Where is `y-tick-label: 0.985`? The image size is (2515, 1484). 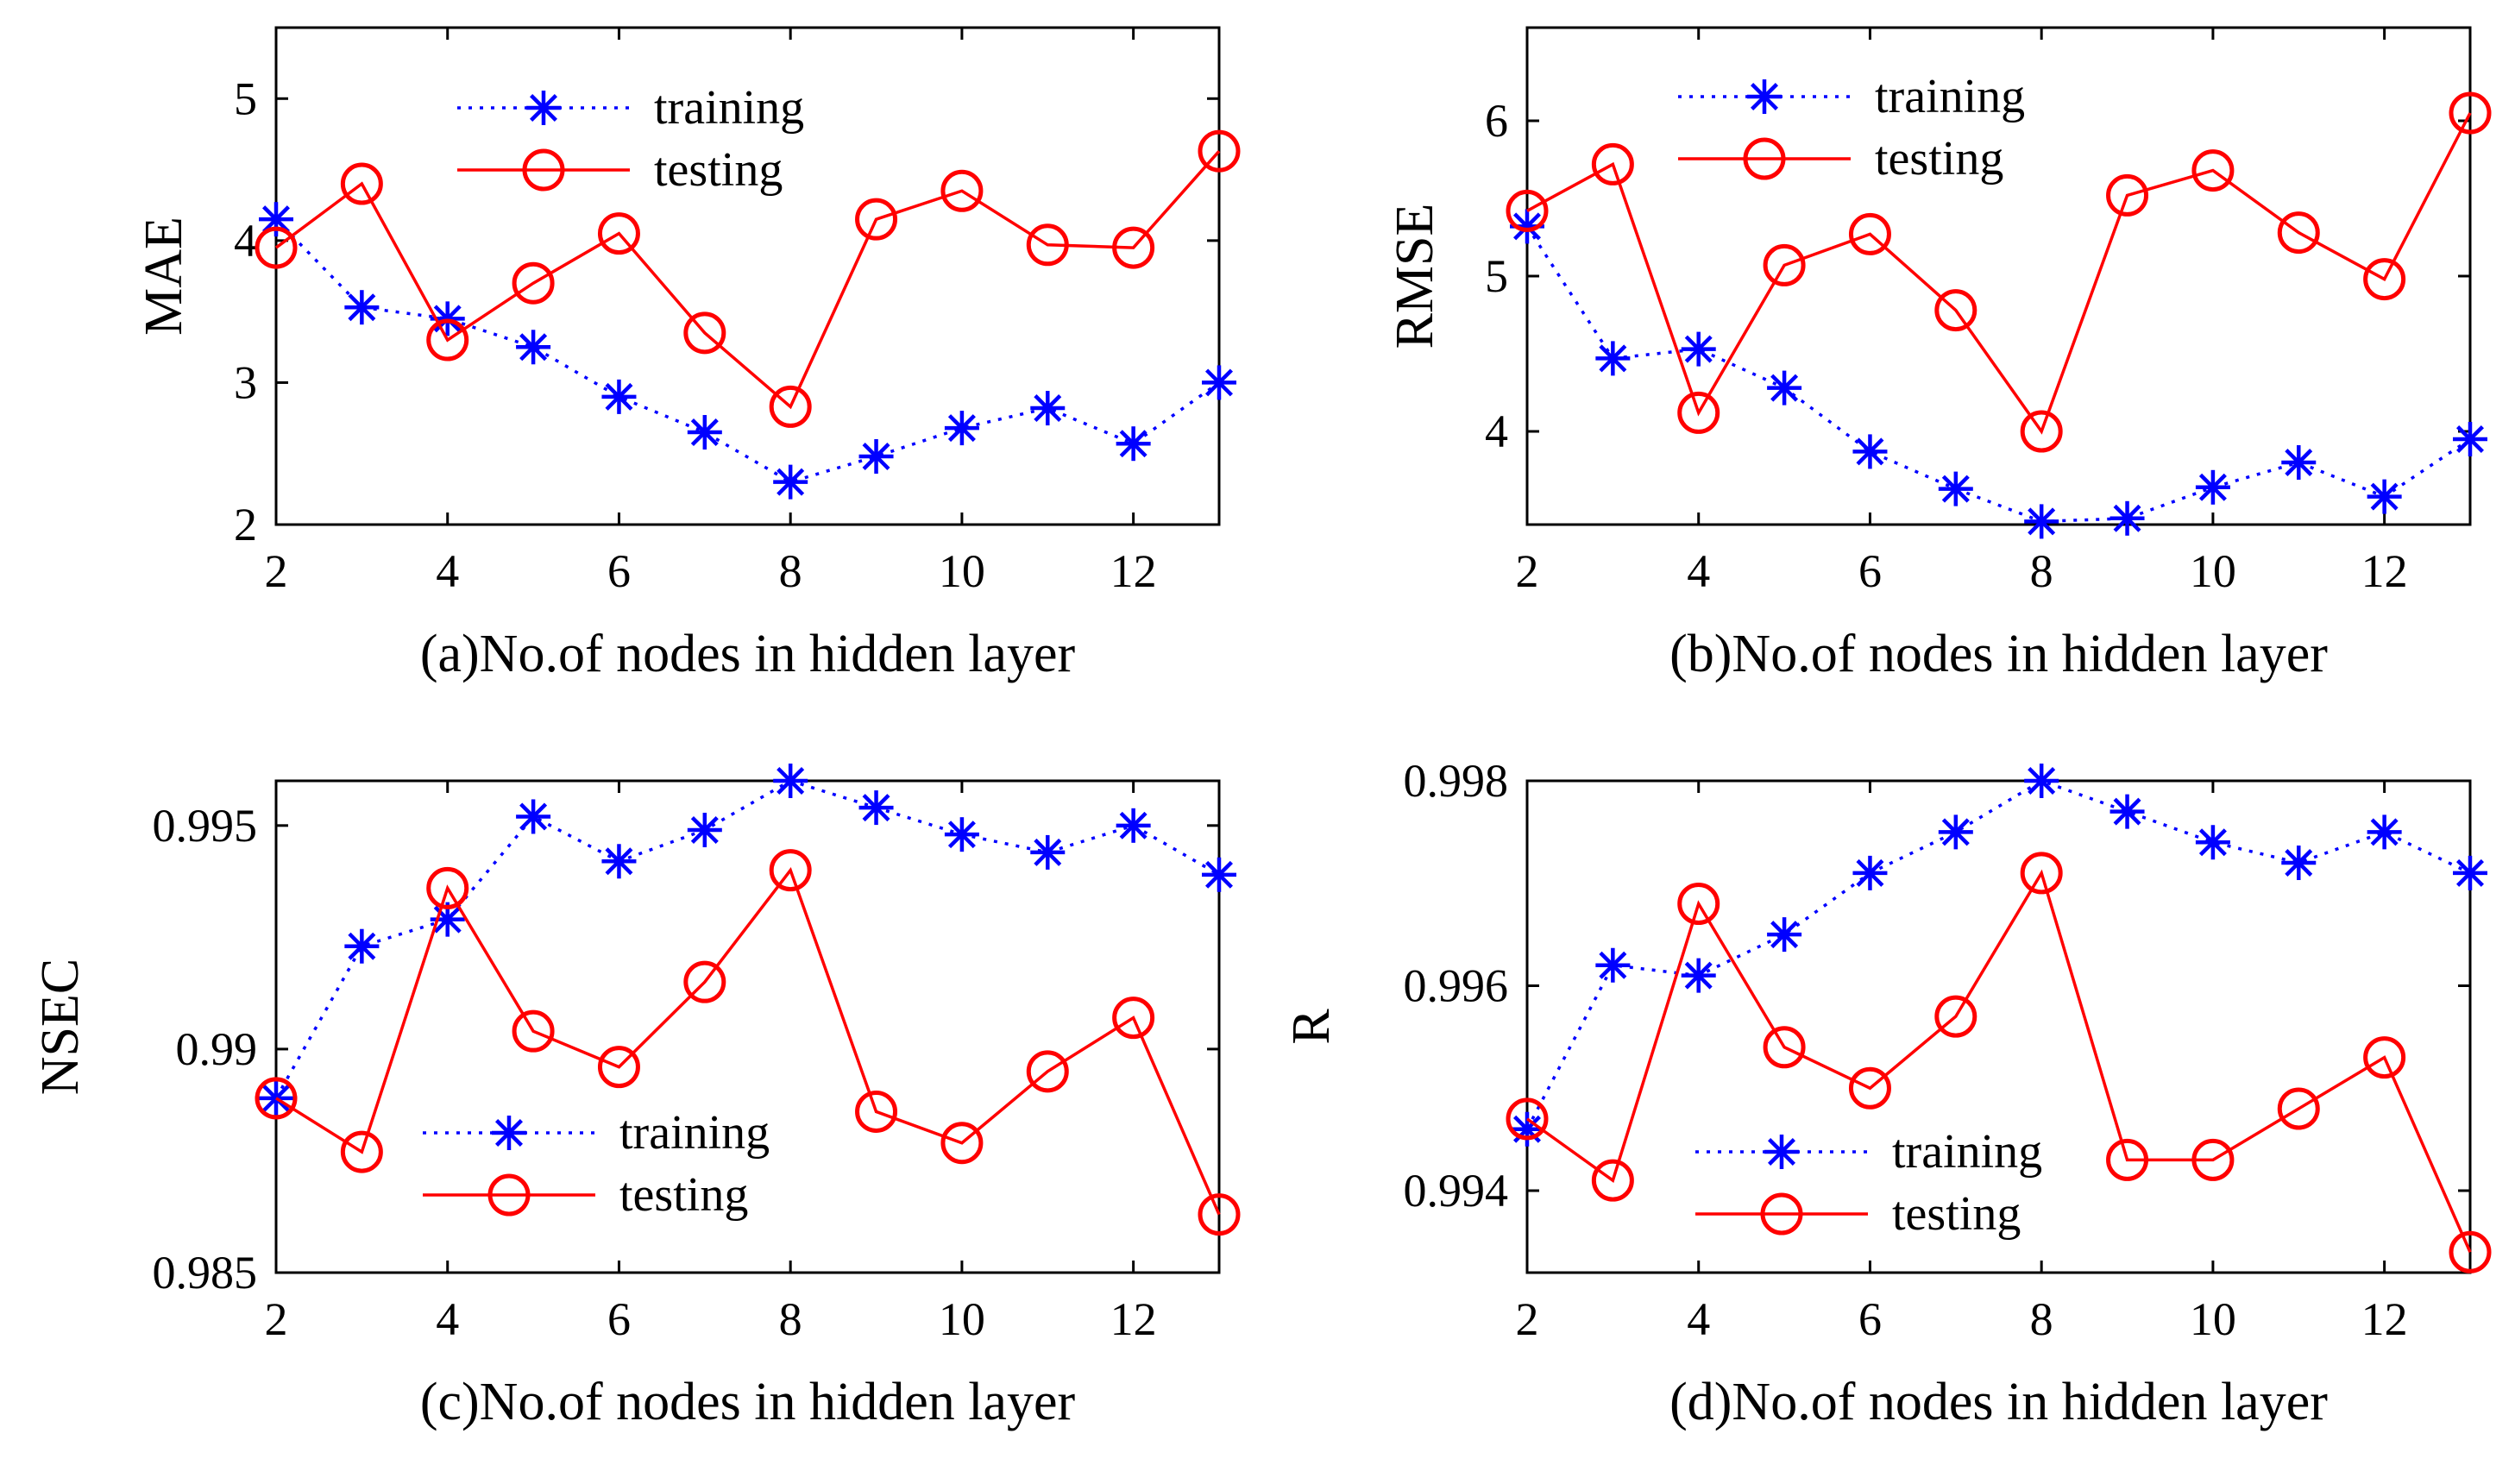
y-tick-label: 0.985 is located at coordinates (206, 1272).